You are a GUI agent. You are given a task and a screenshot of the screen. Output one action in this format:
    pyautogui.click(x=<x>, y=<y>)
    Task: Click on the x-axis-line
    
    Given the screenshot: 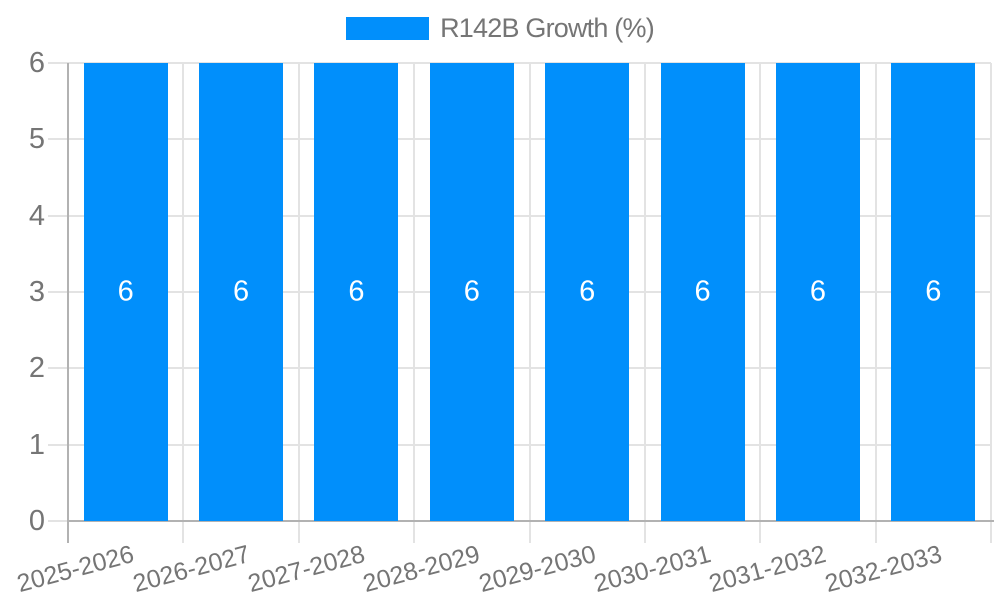 What is the action you would take?
    pyautogui.click(x=531, y=521)
    